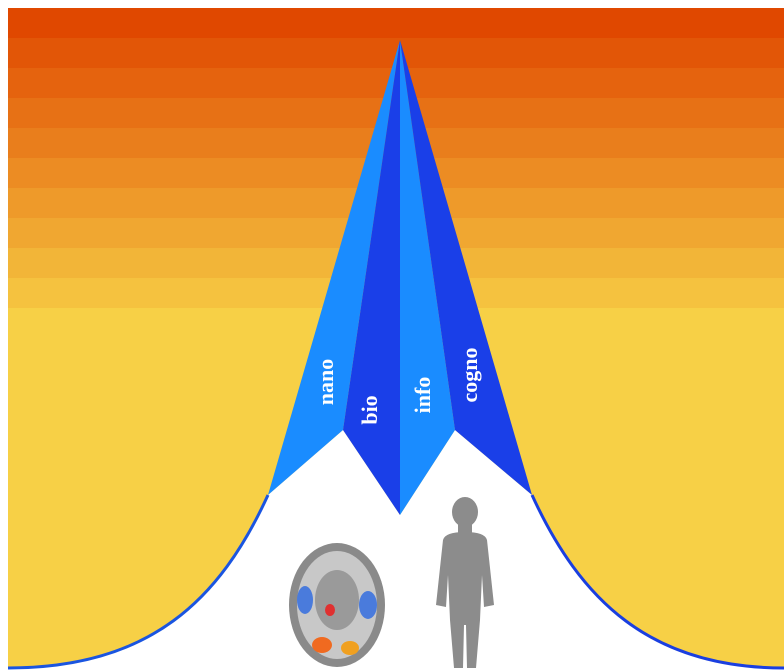 This screenshot has height=672, width=784. I want to click on label-bio: bio, so click(369, 409).